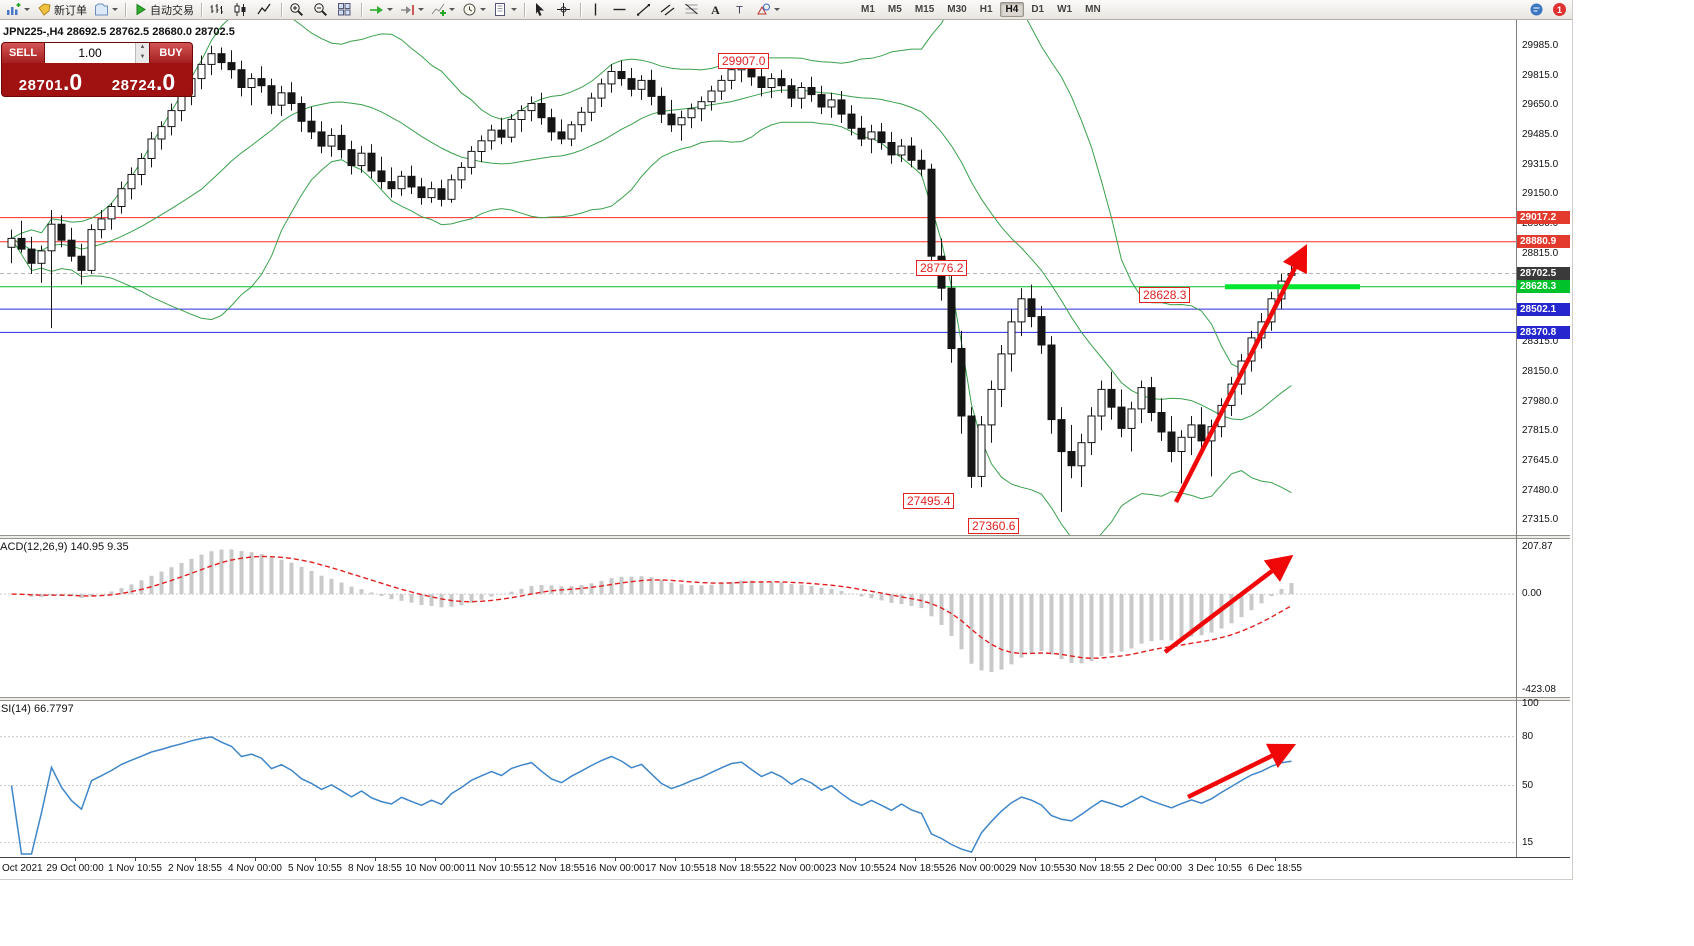 Image resolution: width=1694 pixels, height=946 pixels. I want to click on text-tool-button: A, so click(716, 9).